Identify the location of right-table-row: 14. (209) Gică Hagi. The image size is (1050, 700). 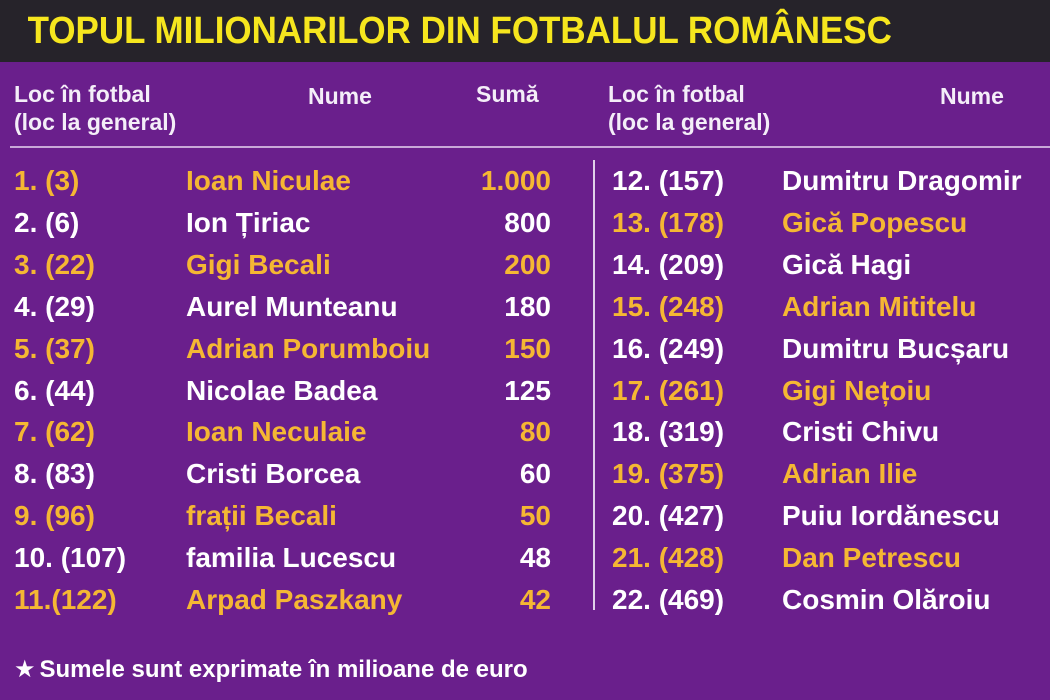
(525, 265).